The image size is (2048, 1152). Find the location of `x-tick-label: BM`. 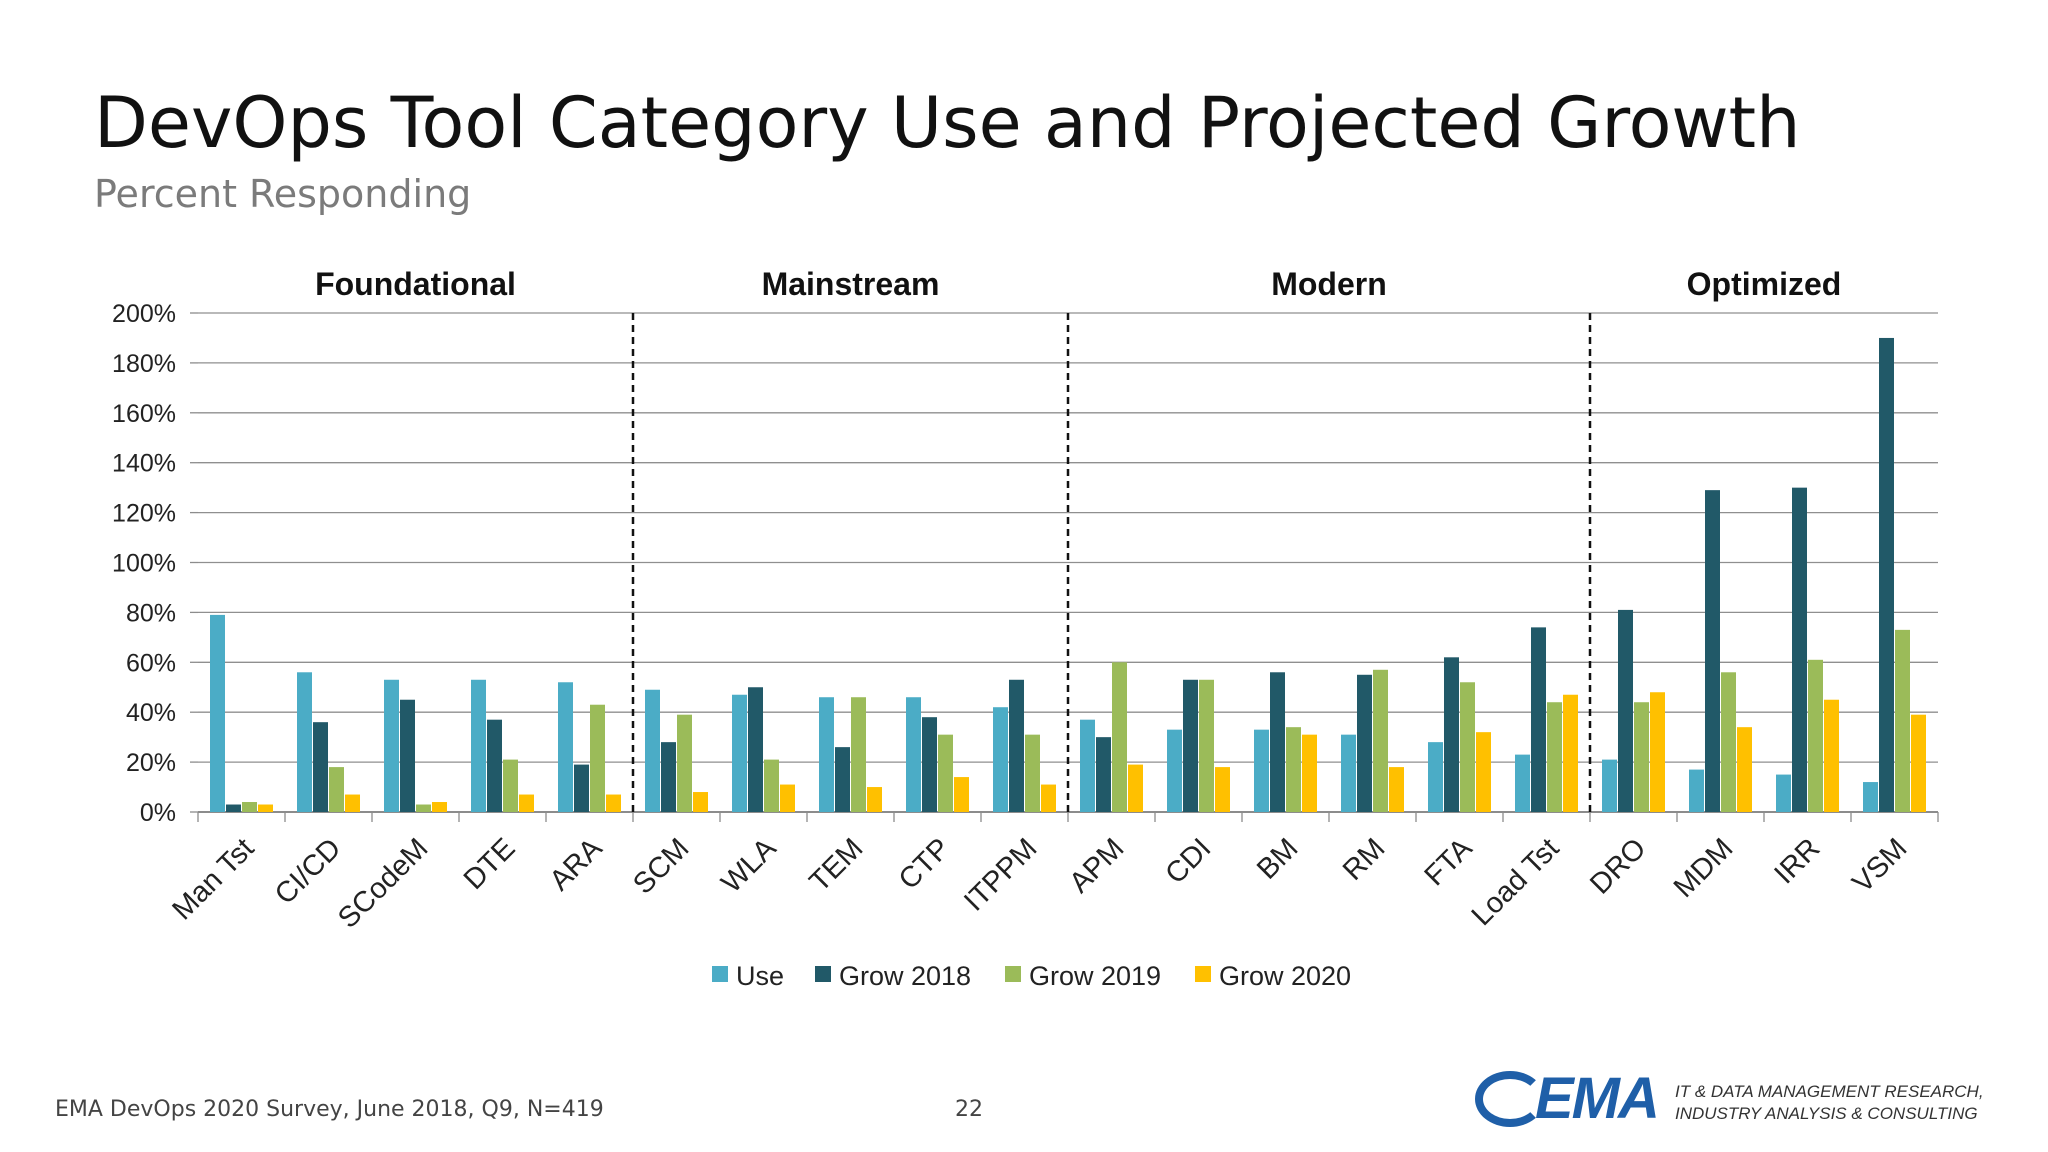

x-tick-label: BM is located at coordinates (1277, 858).